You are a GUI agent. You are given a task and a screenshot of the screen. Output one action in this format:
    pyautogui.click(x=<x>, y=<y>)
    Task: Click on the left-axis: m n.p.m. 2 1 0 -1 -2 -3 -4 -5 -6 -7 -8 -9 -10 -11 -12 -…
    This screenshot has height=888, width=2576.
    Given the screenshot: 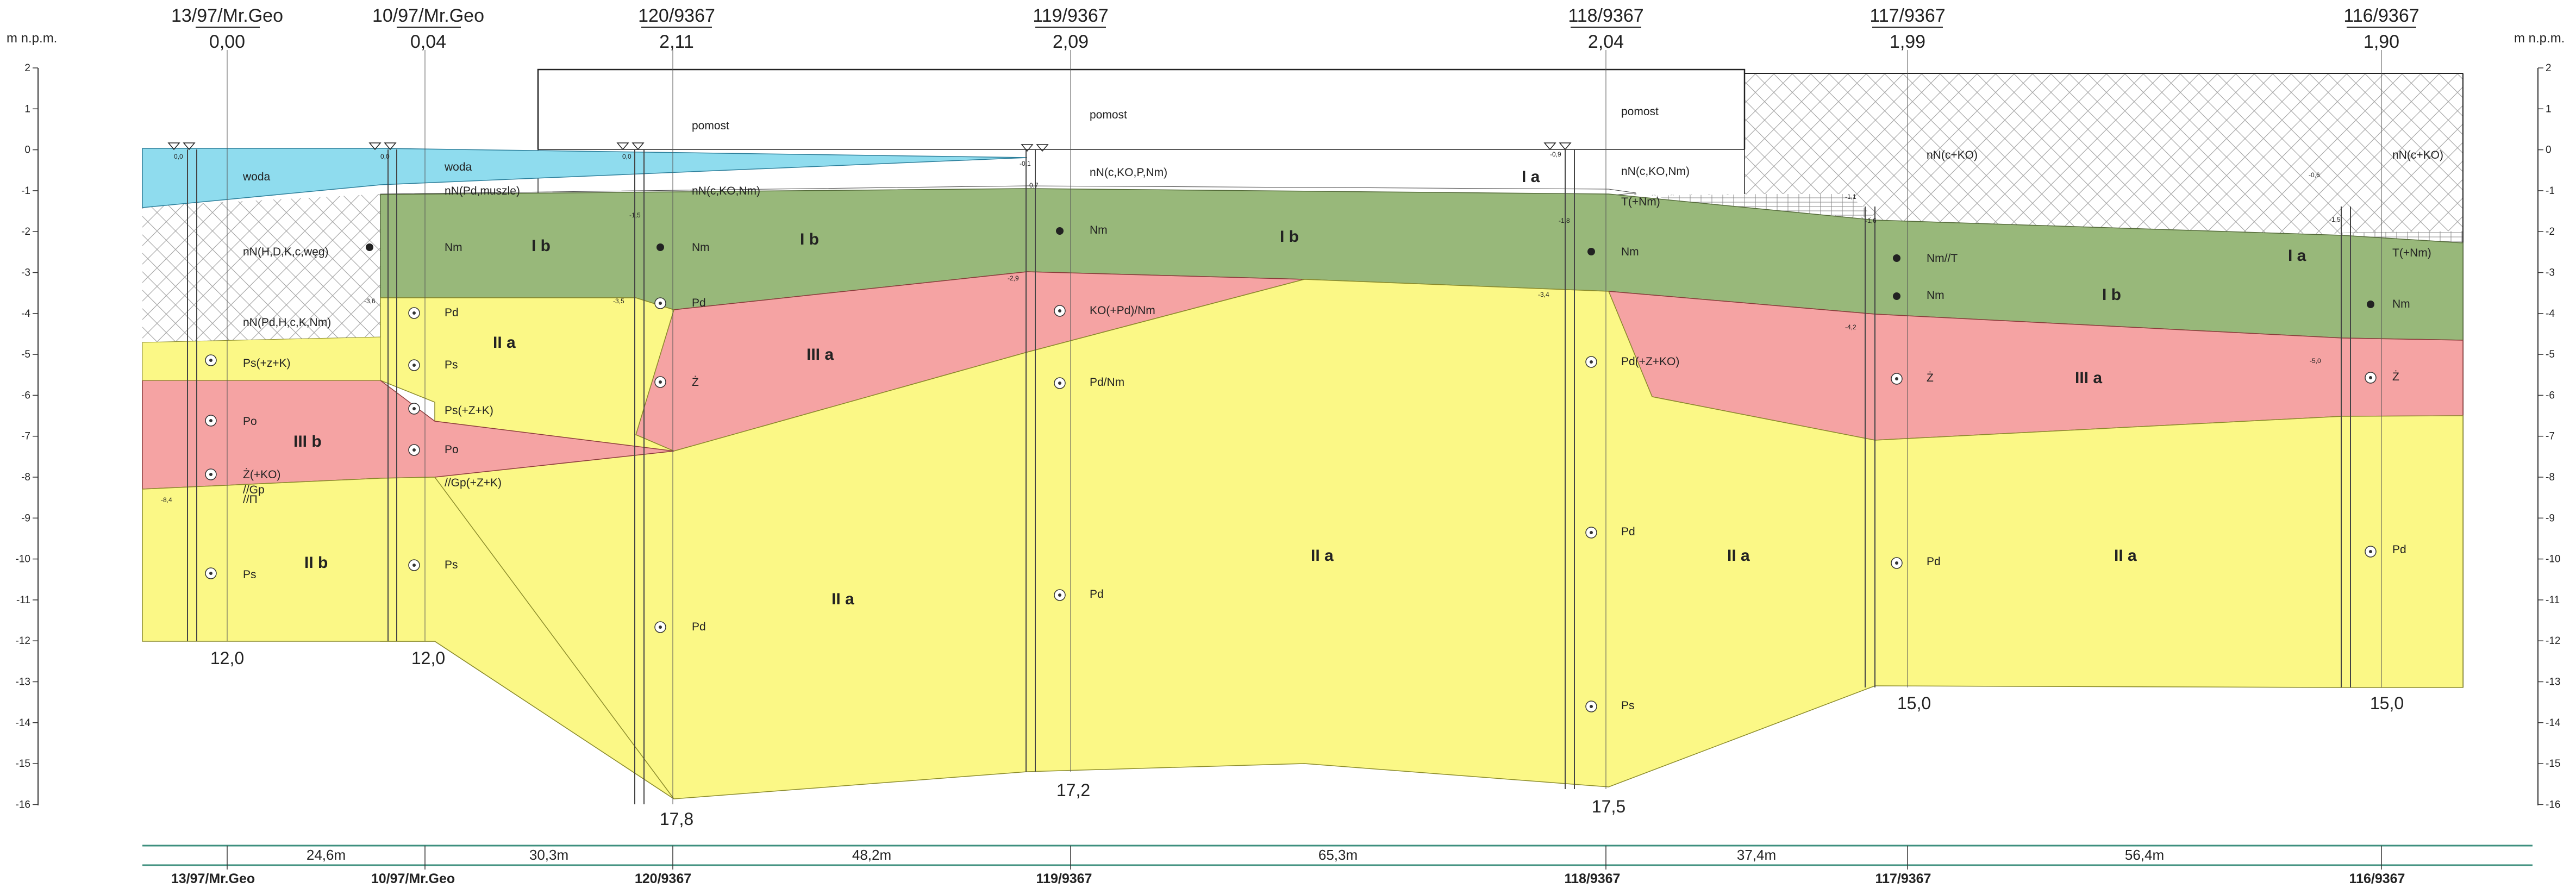 What is the action you would take?
    pyautogui.click(x=32, y=421)
    